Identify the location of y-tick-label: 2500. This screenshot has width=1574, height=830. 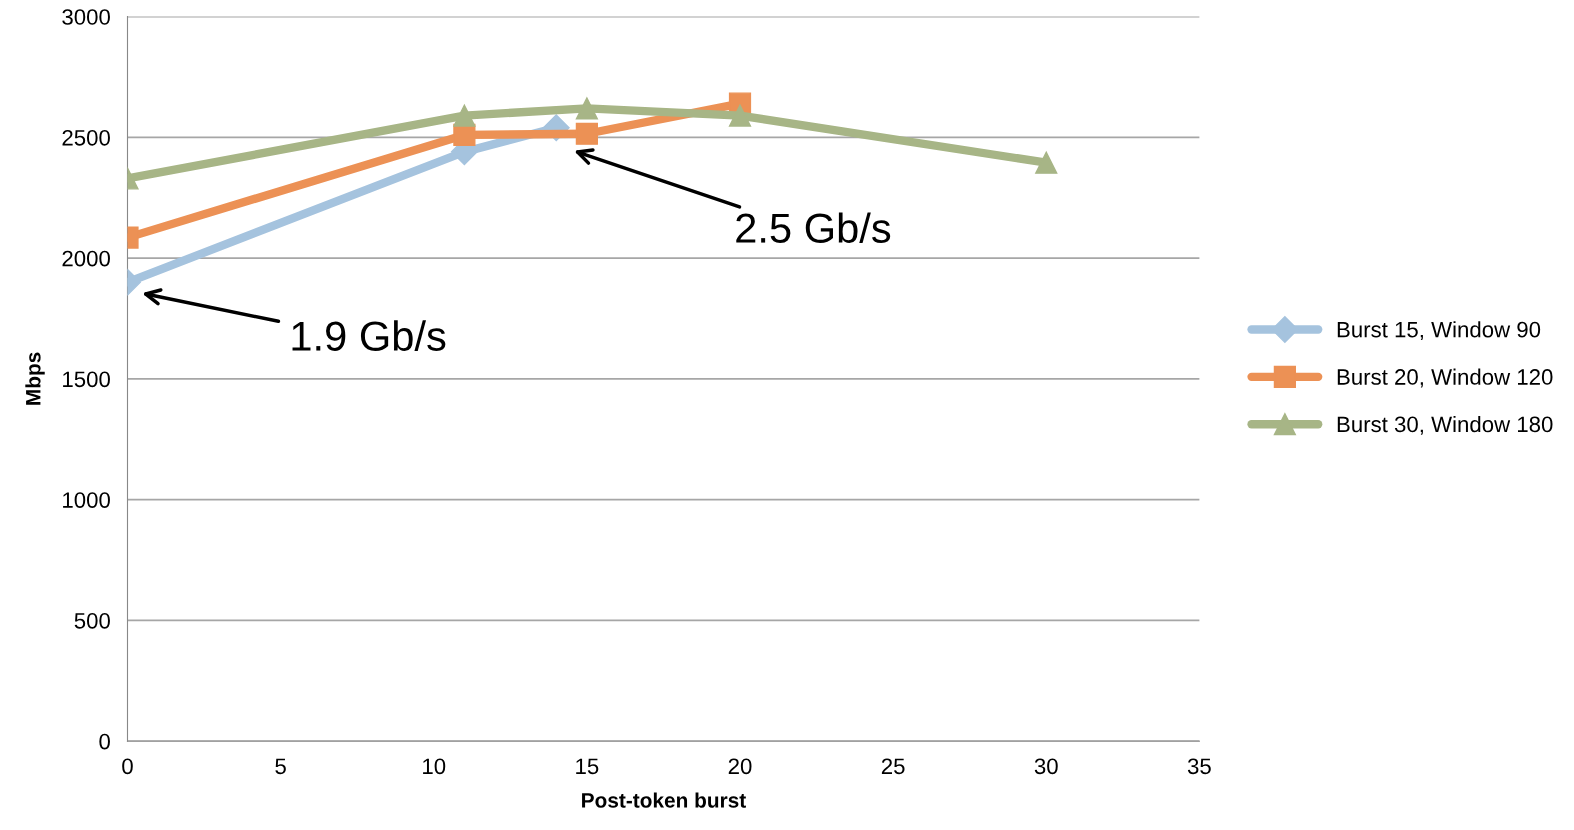
(86, 137).